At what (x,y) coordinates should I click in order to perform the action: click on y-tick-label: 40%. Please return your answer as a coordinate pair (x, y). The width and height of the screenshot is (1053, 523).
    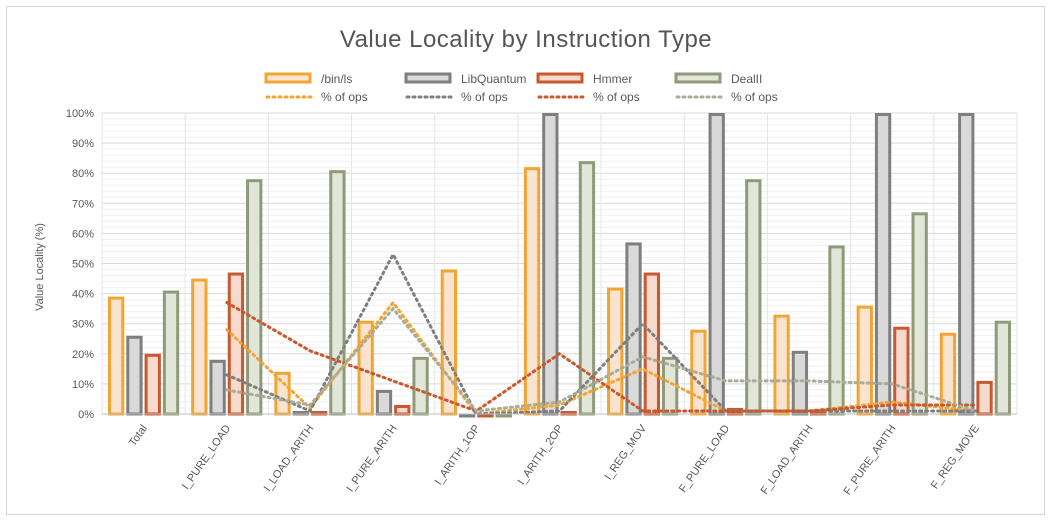
    Looking at the image, I should click on (83, 295).